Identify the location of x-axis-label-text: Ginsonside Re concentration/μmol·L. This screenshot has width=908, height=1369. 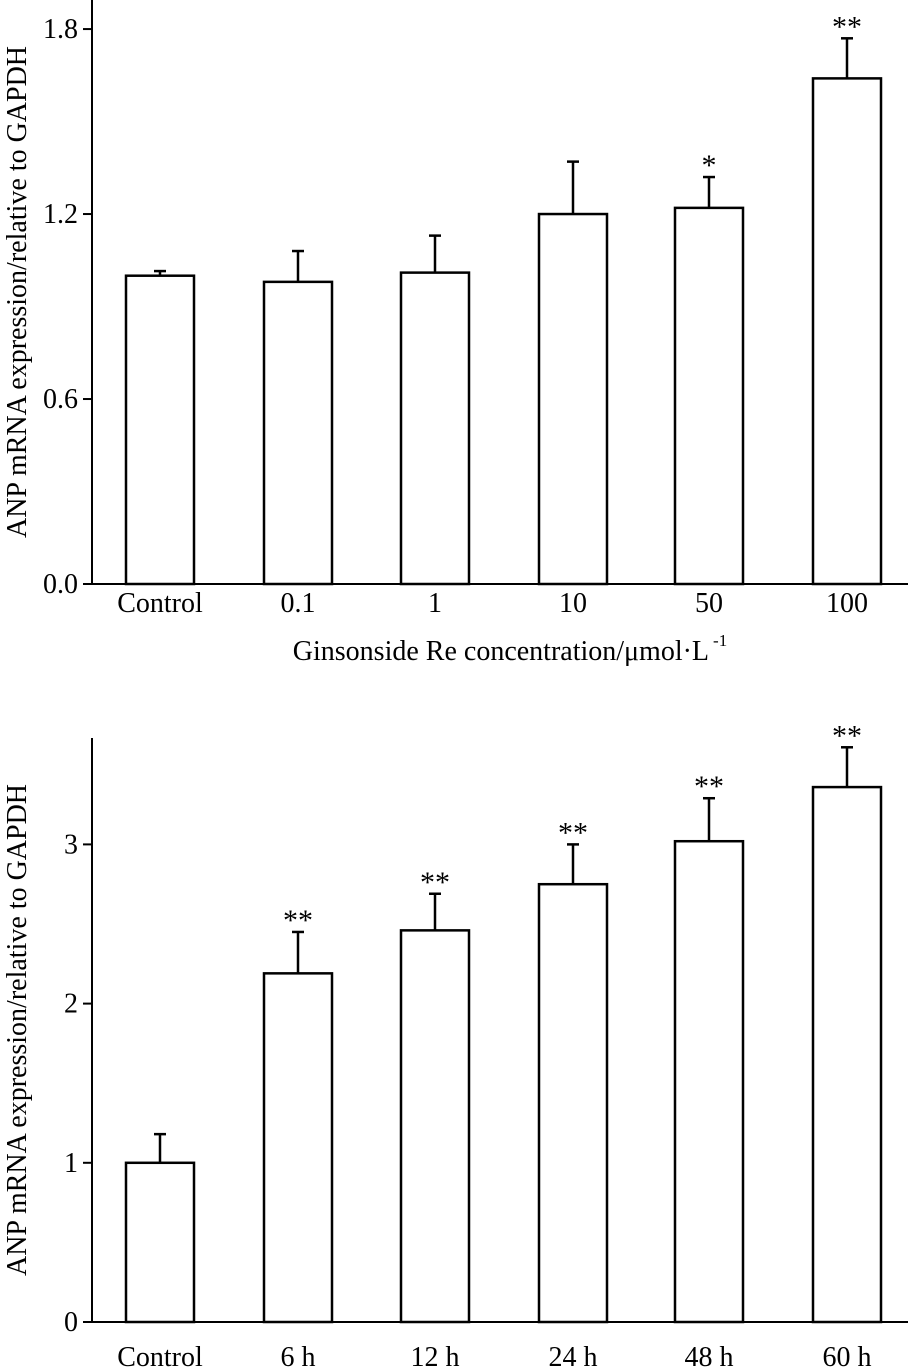
(501, 651).